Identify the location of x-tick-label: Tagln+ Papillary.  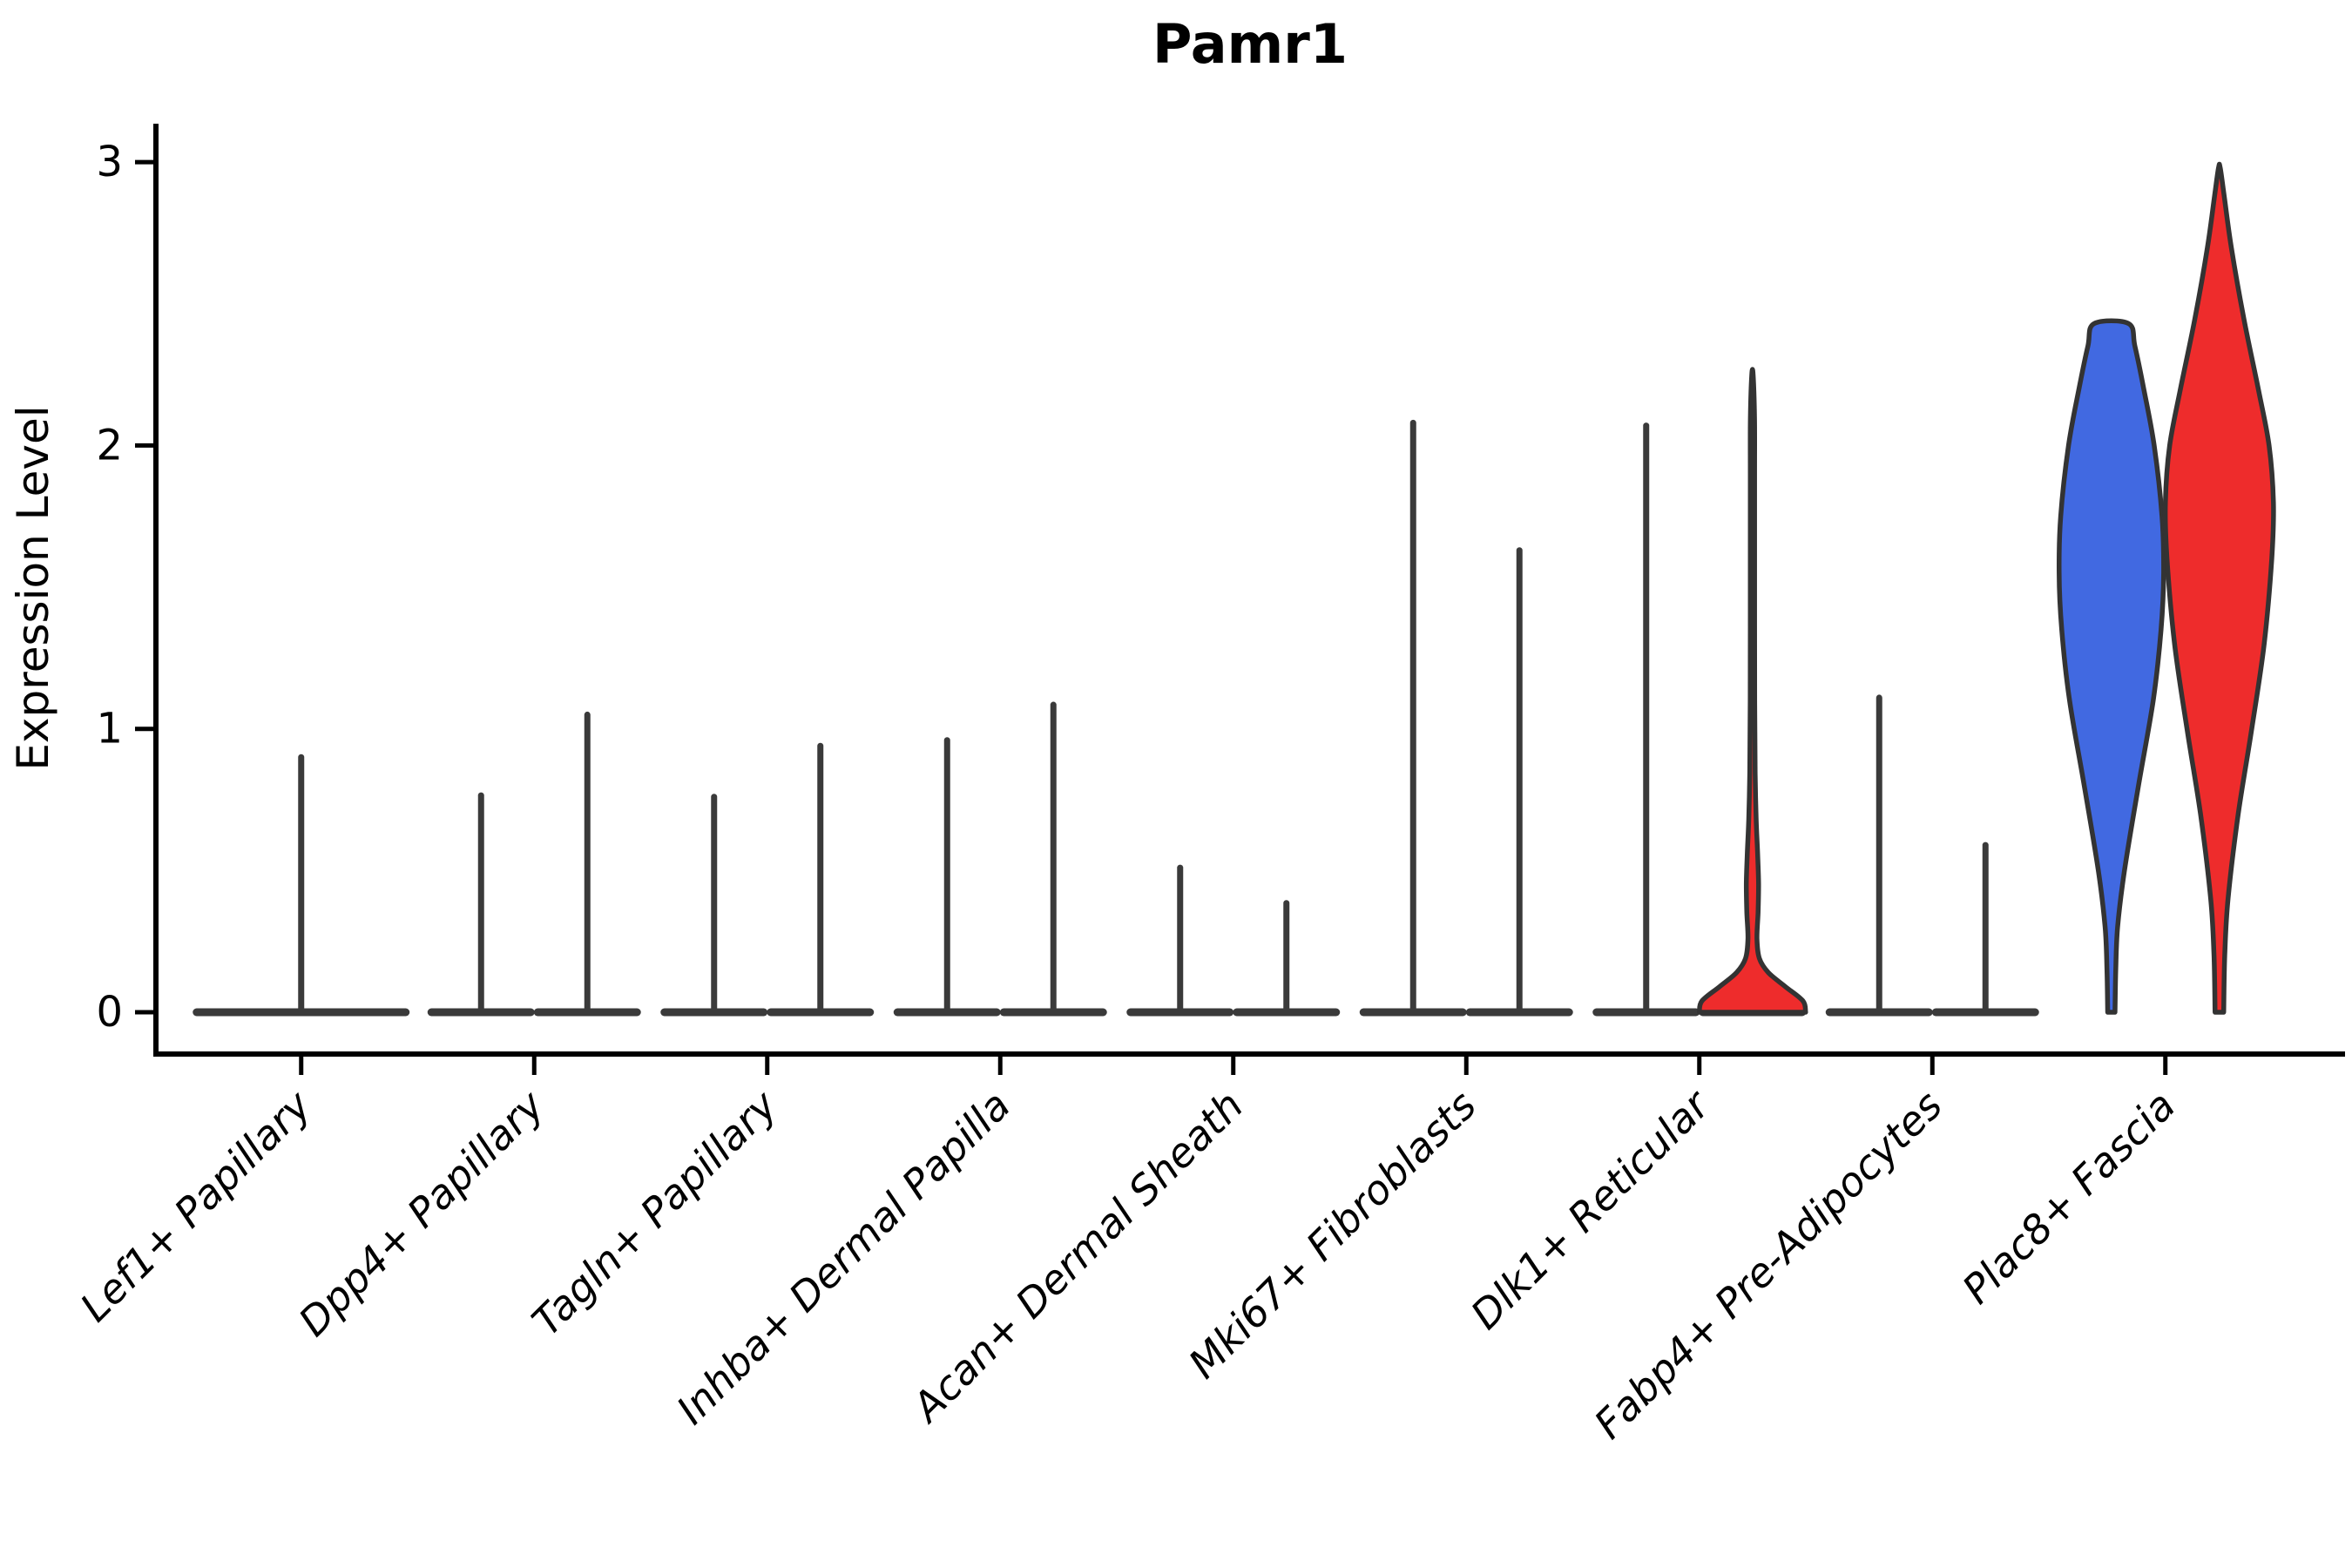
(655, 1213).